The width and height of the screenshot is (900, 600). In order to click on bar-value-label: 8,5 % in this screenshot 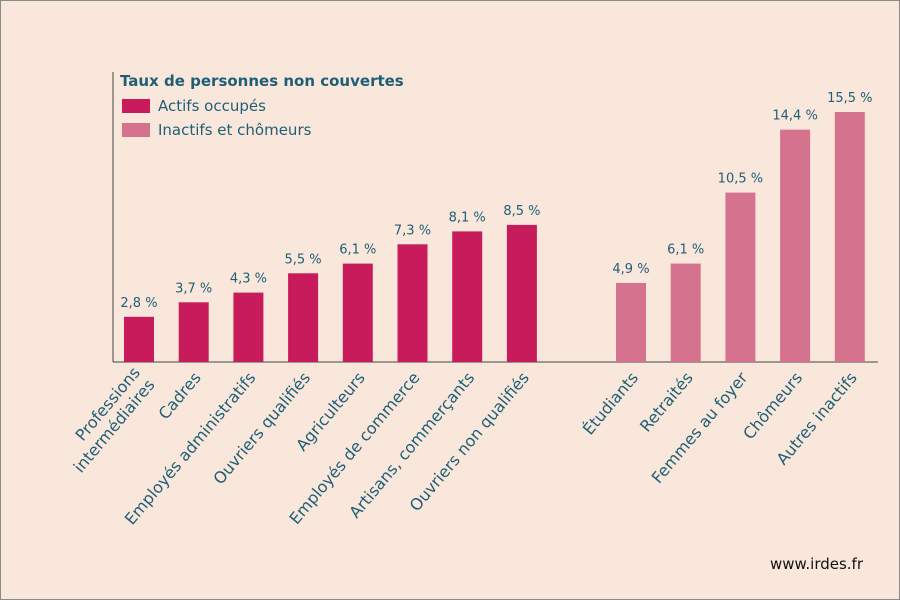, I will do `click(521, 211)`.